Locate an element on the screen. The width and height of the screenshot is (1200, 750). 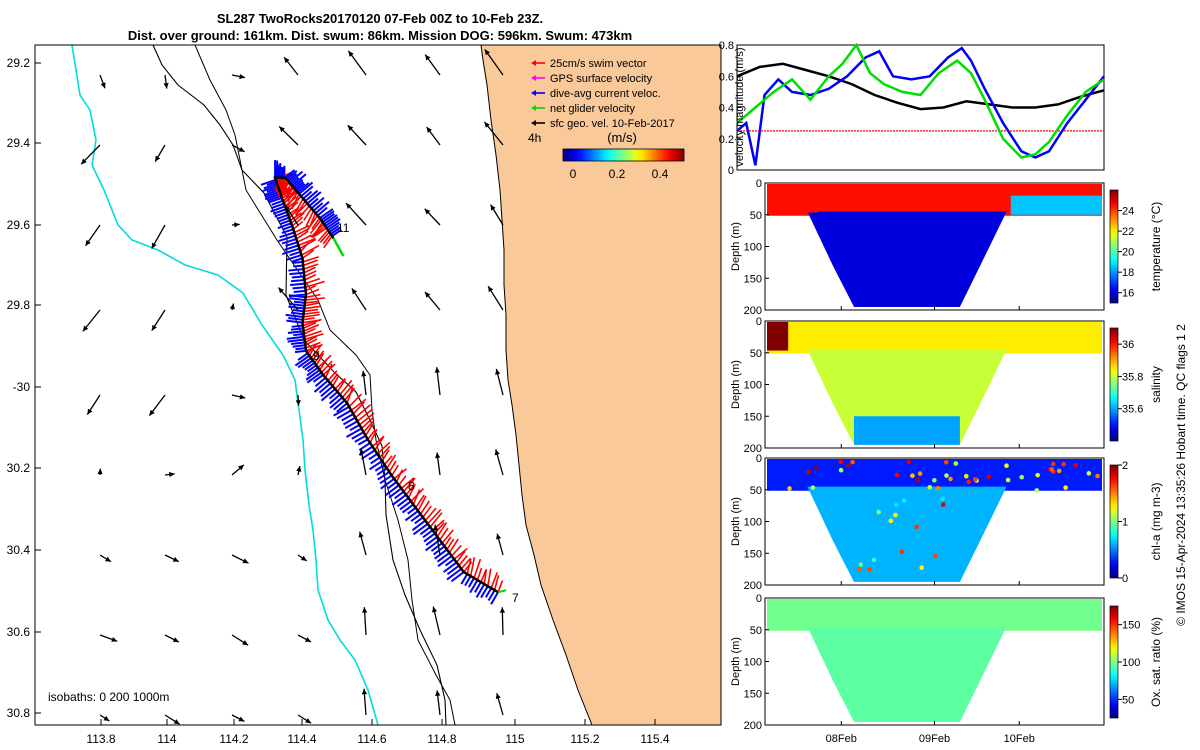
map-colorbar-tick: 0.2 is located at coordinates (617, 174).